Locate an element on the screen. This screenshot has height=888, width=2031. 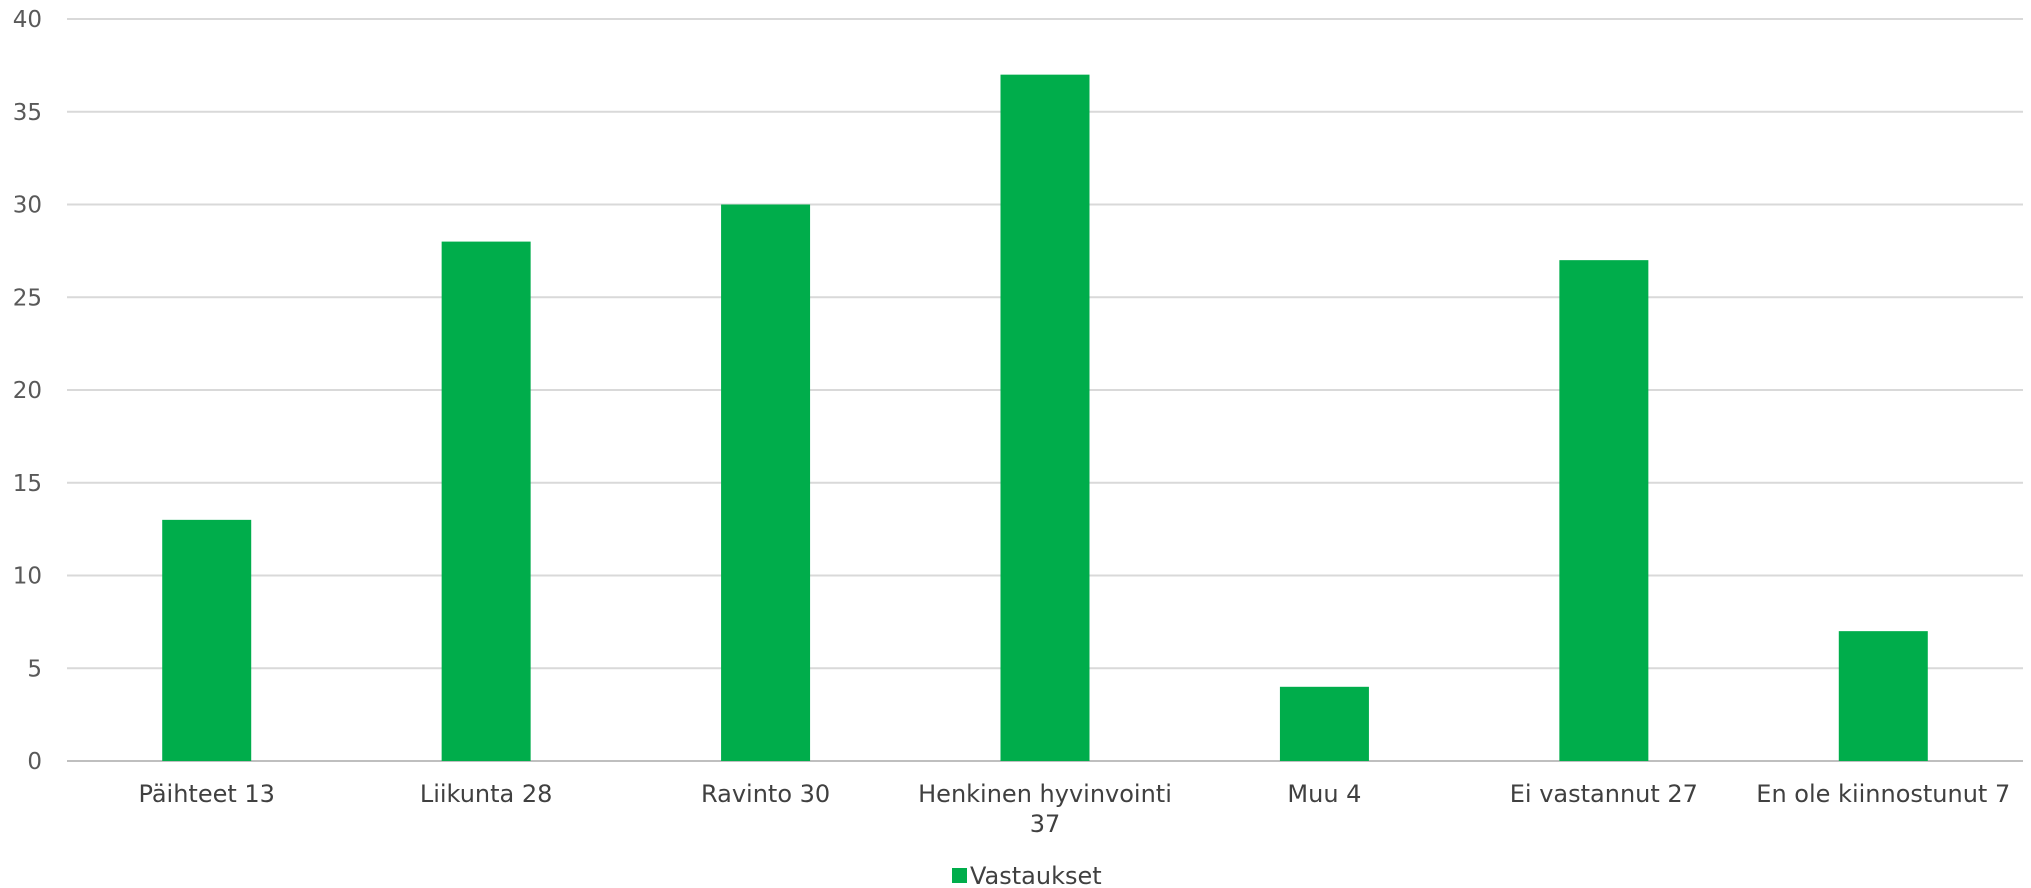
legend-swatch-vastaukset is located at coordinates (959, 875).